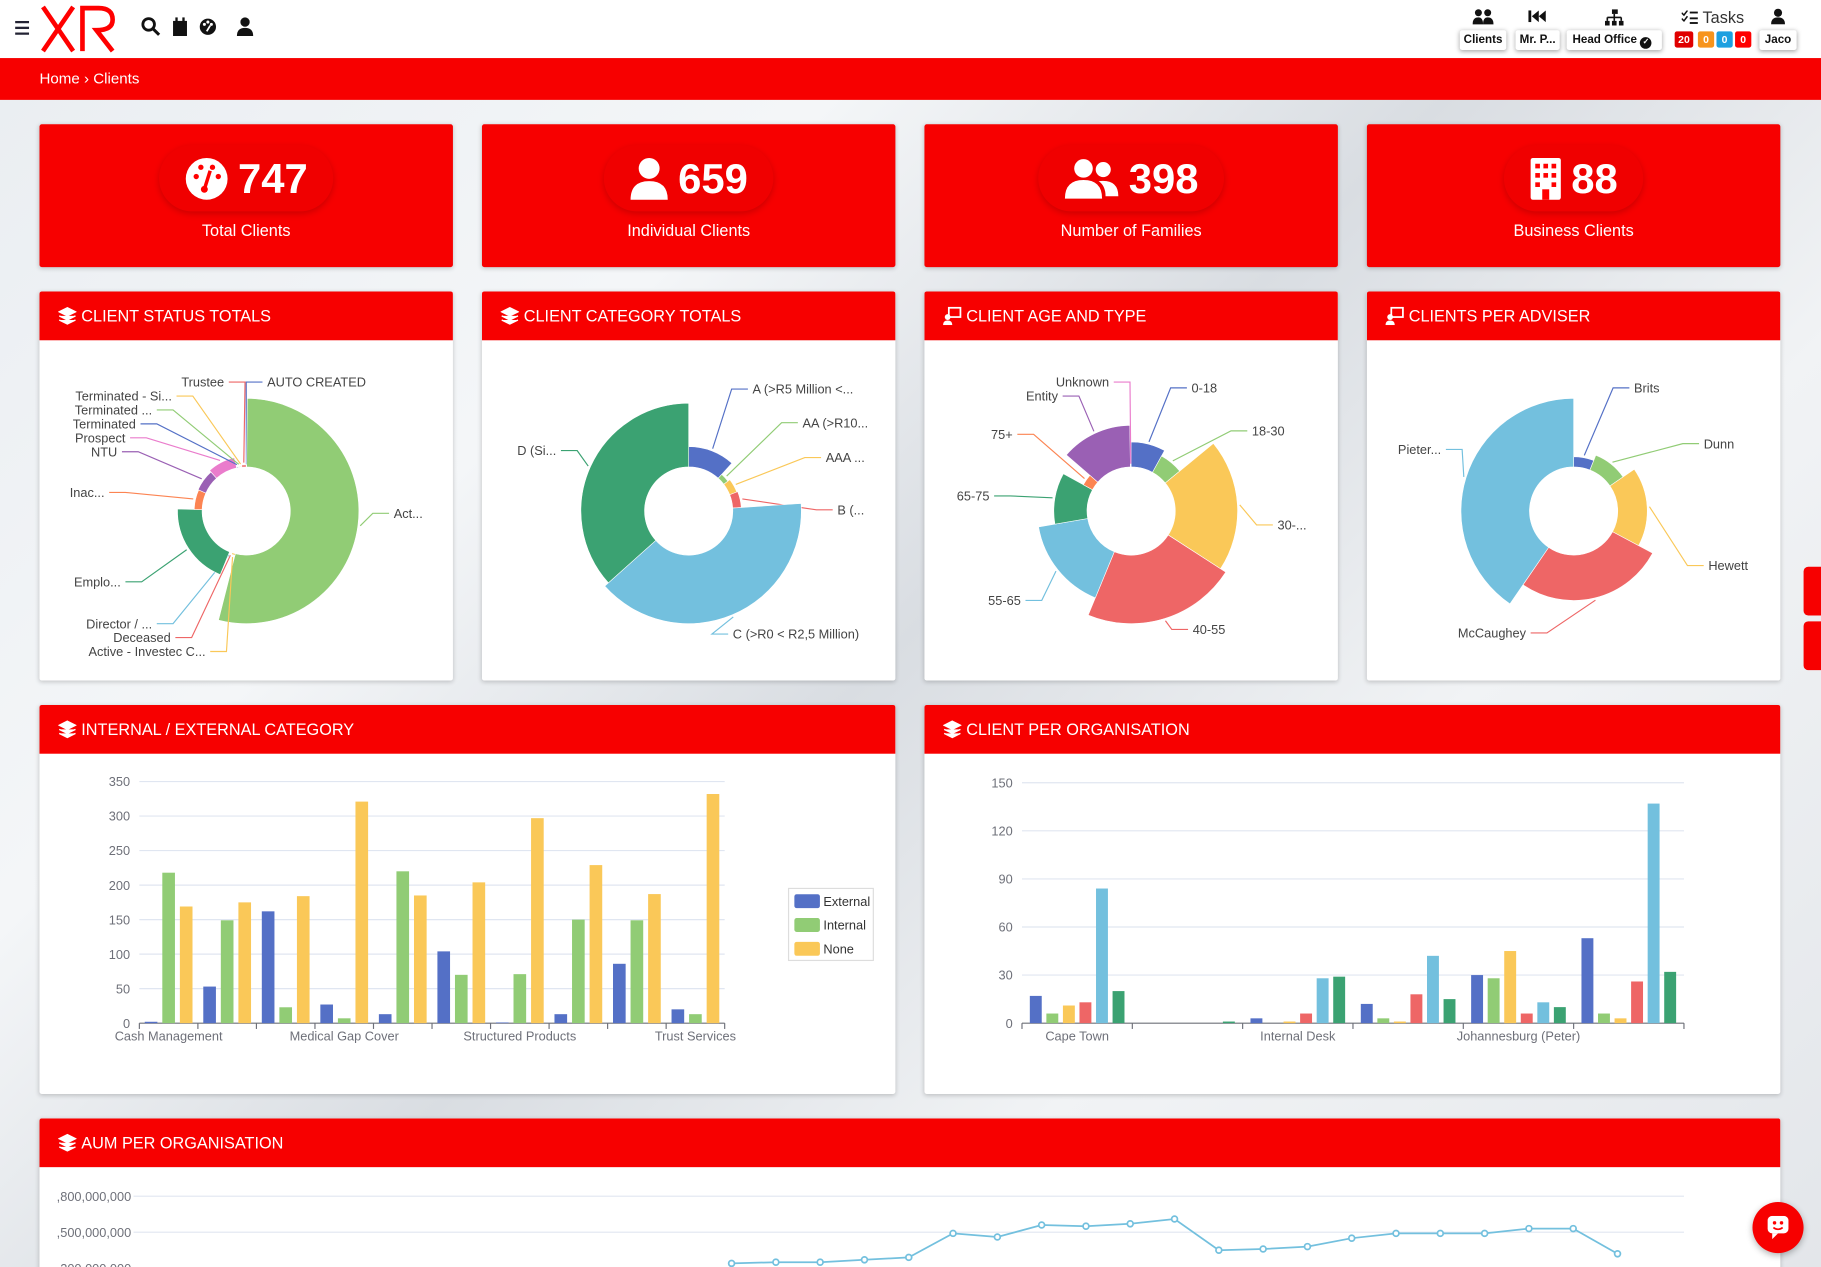  What do you see at coordinates (59, 78) in the screenshot?
I see `breadcrumb-home-link: Home` at bounding box center [59, 78].